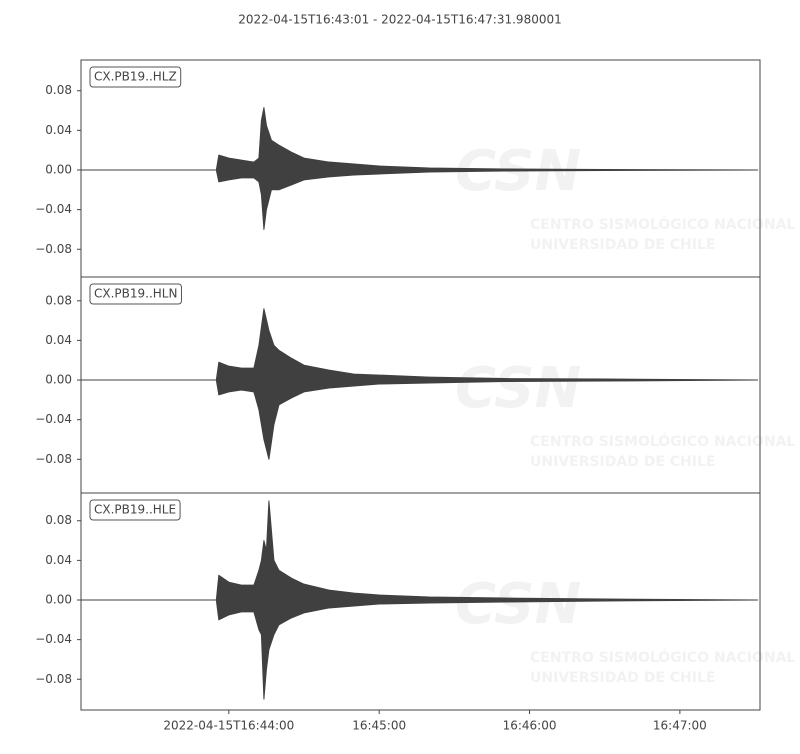  I want to click on trace-label: CX.PB19..HLN, so click(135, 294).